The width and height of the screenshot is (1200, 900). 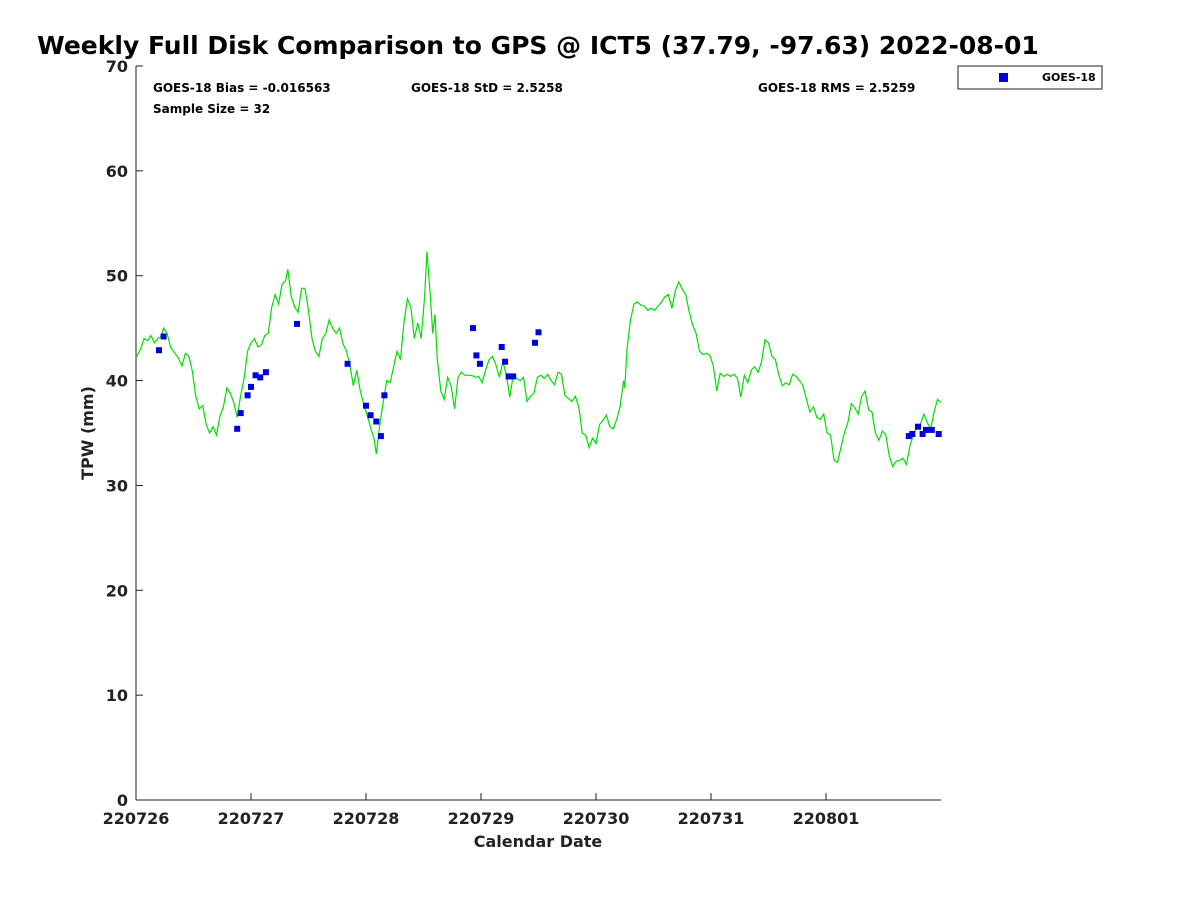 I want to click on std-stat: GOES-18 StD = 2.5258, so click(x=487, y=88).